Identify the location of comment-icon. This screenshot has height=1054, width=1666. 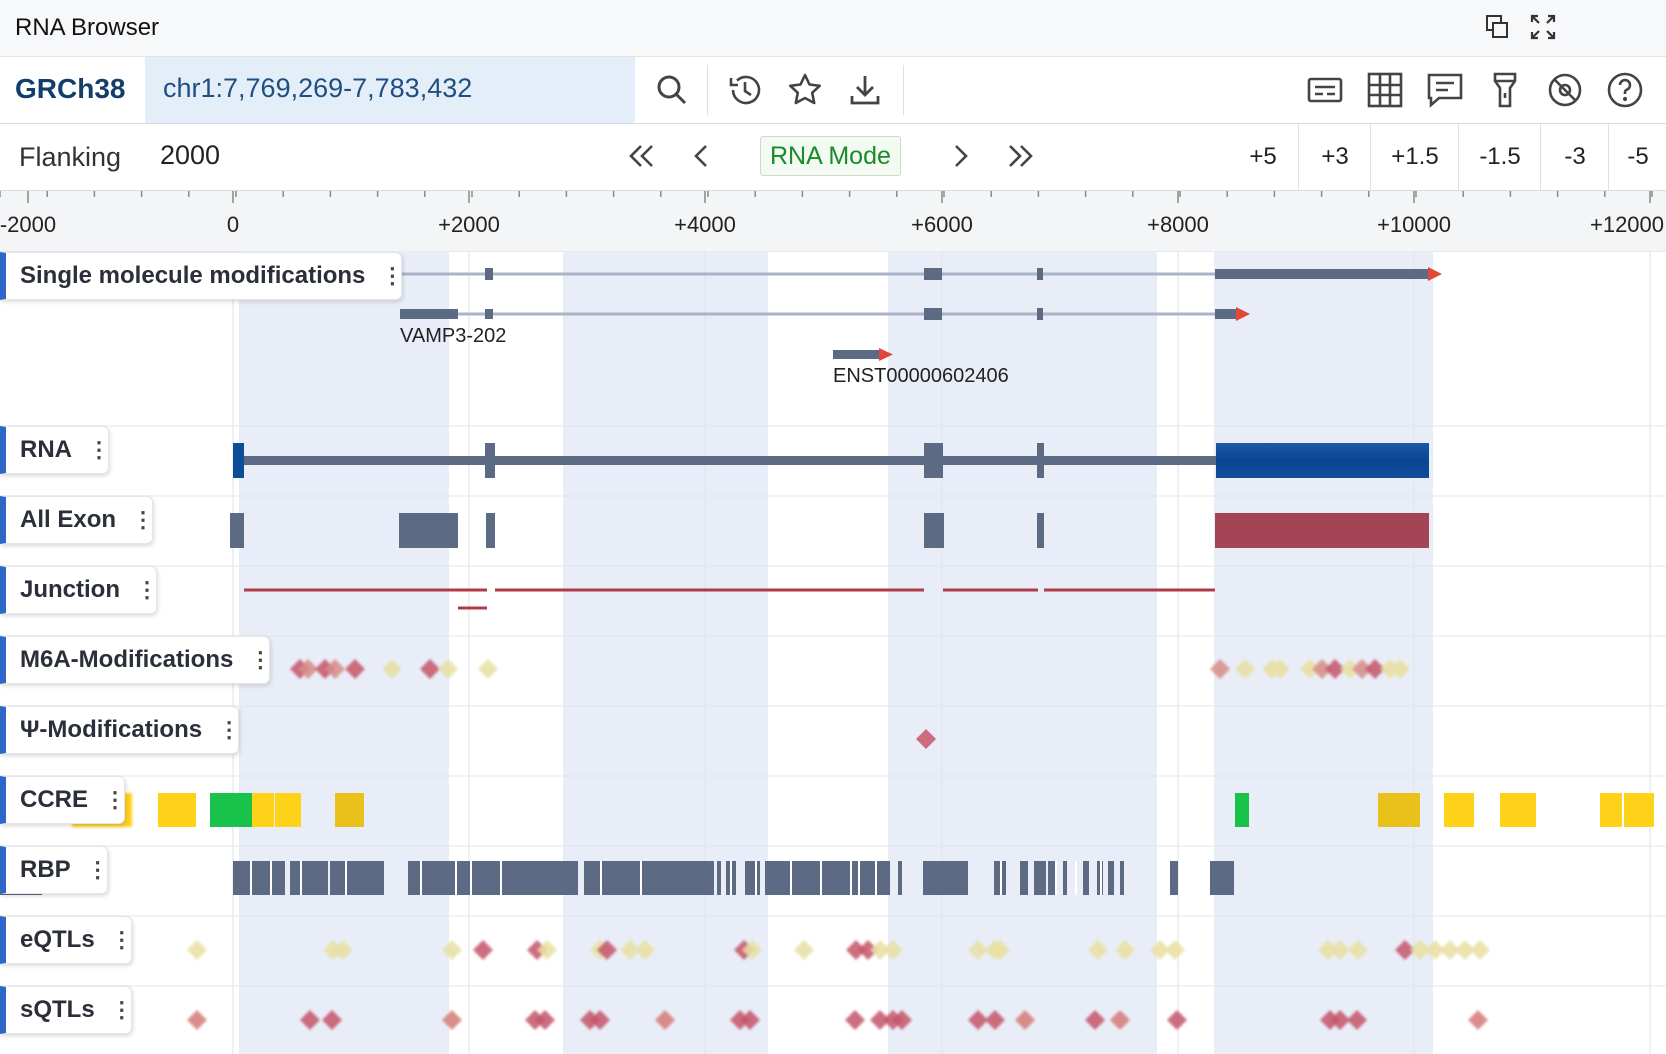
(1445, 90).